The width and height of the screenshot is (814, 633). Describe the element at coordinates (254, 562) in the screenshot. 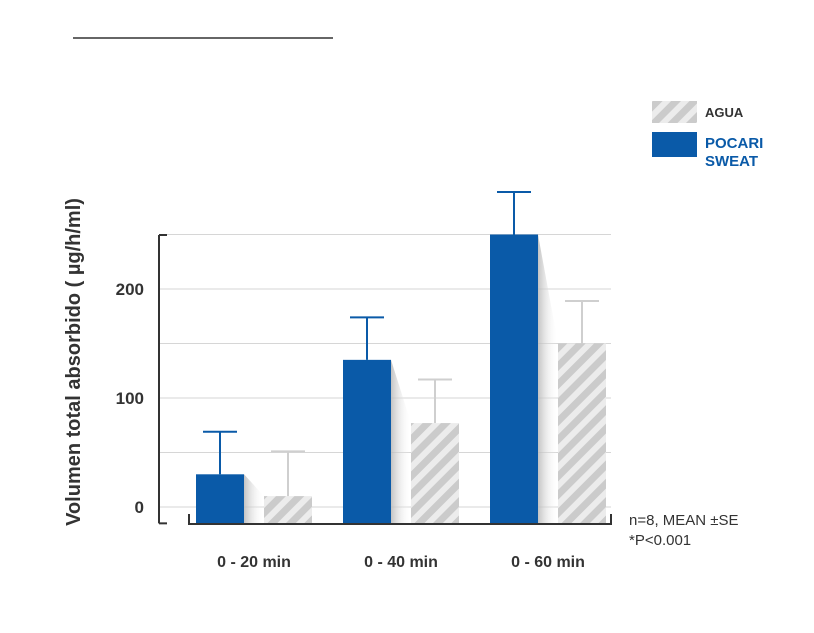

I see `x-category-label: 0 - 20 min` at that location.